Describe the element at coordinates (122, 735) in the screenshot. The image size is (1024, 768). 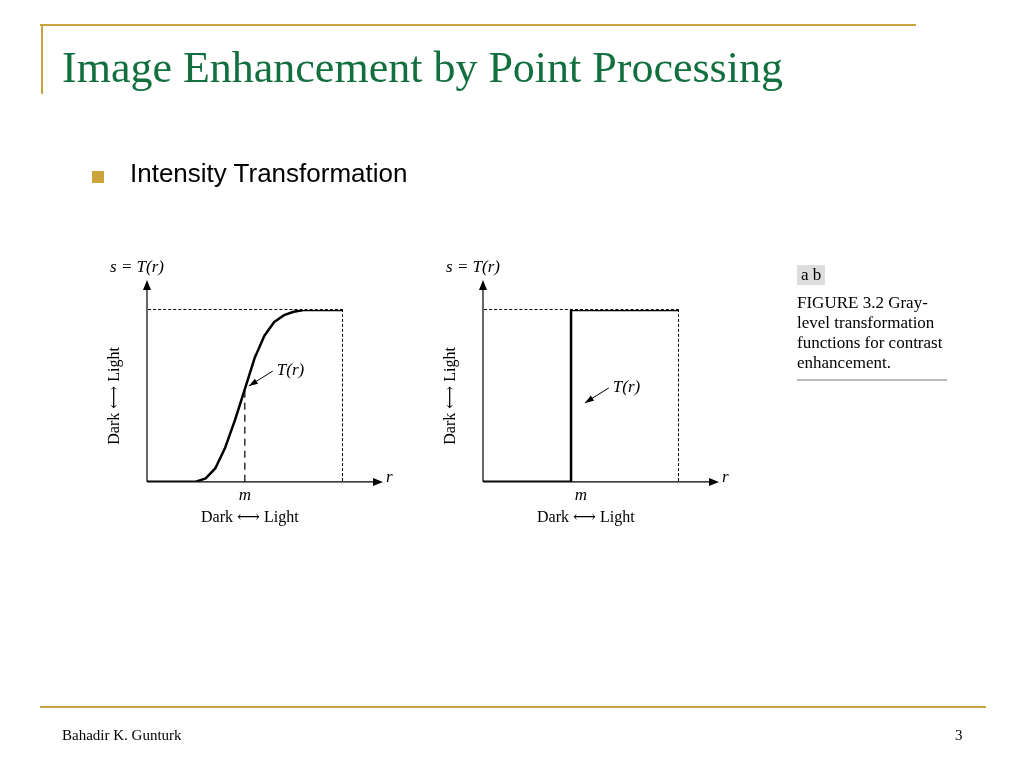
I see `text: Bahadir K. Gunturk` at that location.